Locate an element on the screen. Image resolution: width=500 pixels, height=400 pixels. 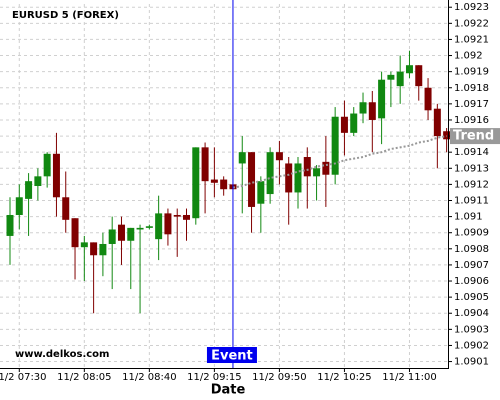
y-tick-label: 1.0912 is located at coordinates (471, 184).